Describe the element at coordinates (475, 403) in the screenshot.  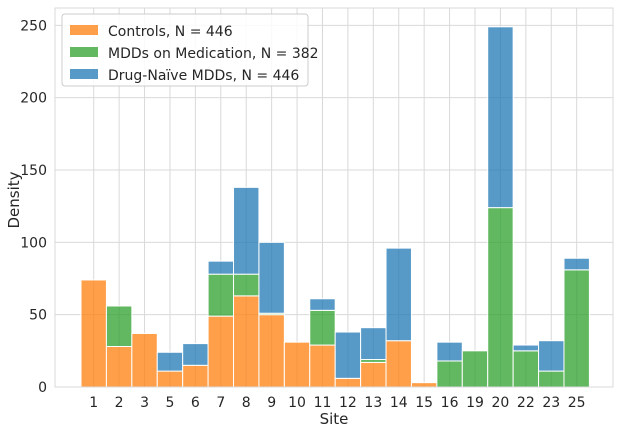
I see `x-tick-label: 19` at that location.